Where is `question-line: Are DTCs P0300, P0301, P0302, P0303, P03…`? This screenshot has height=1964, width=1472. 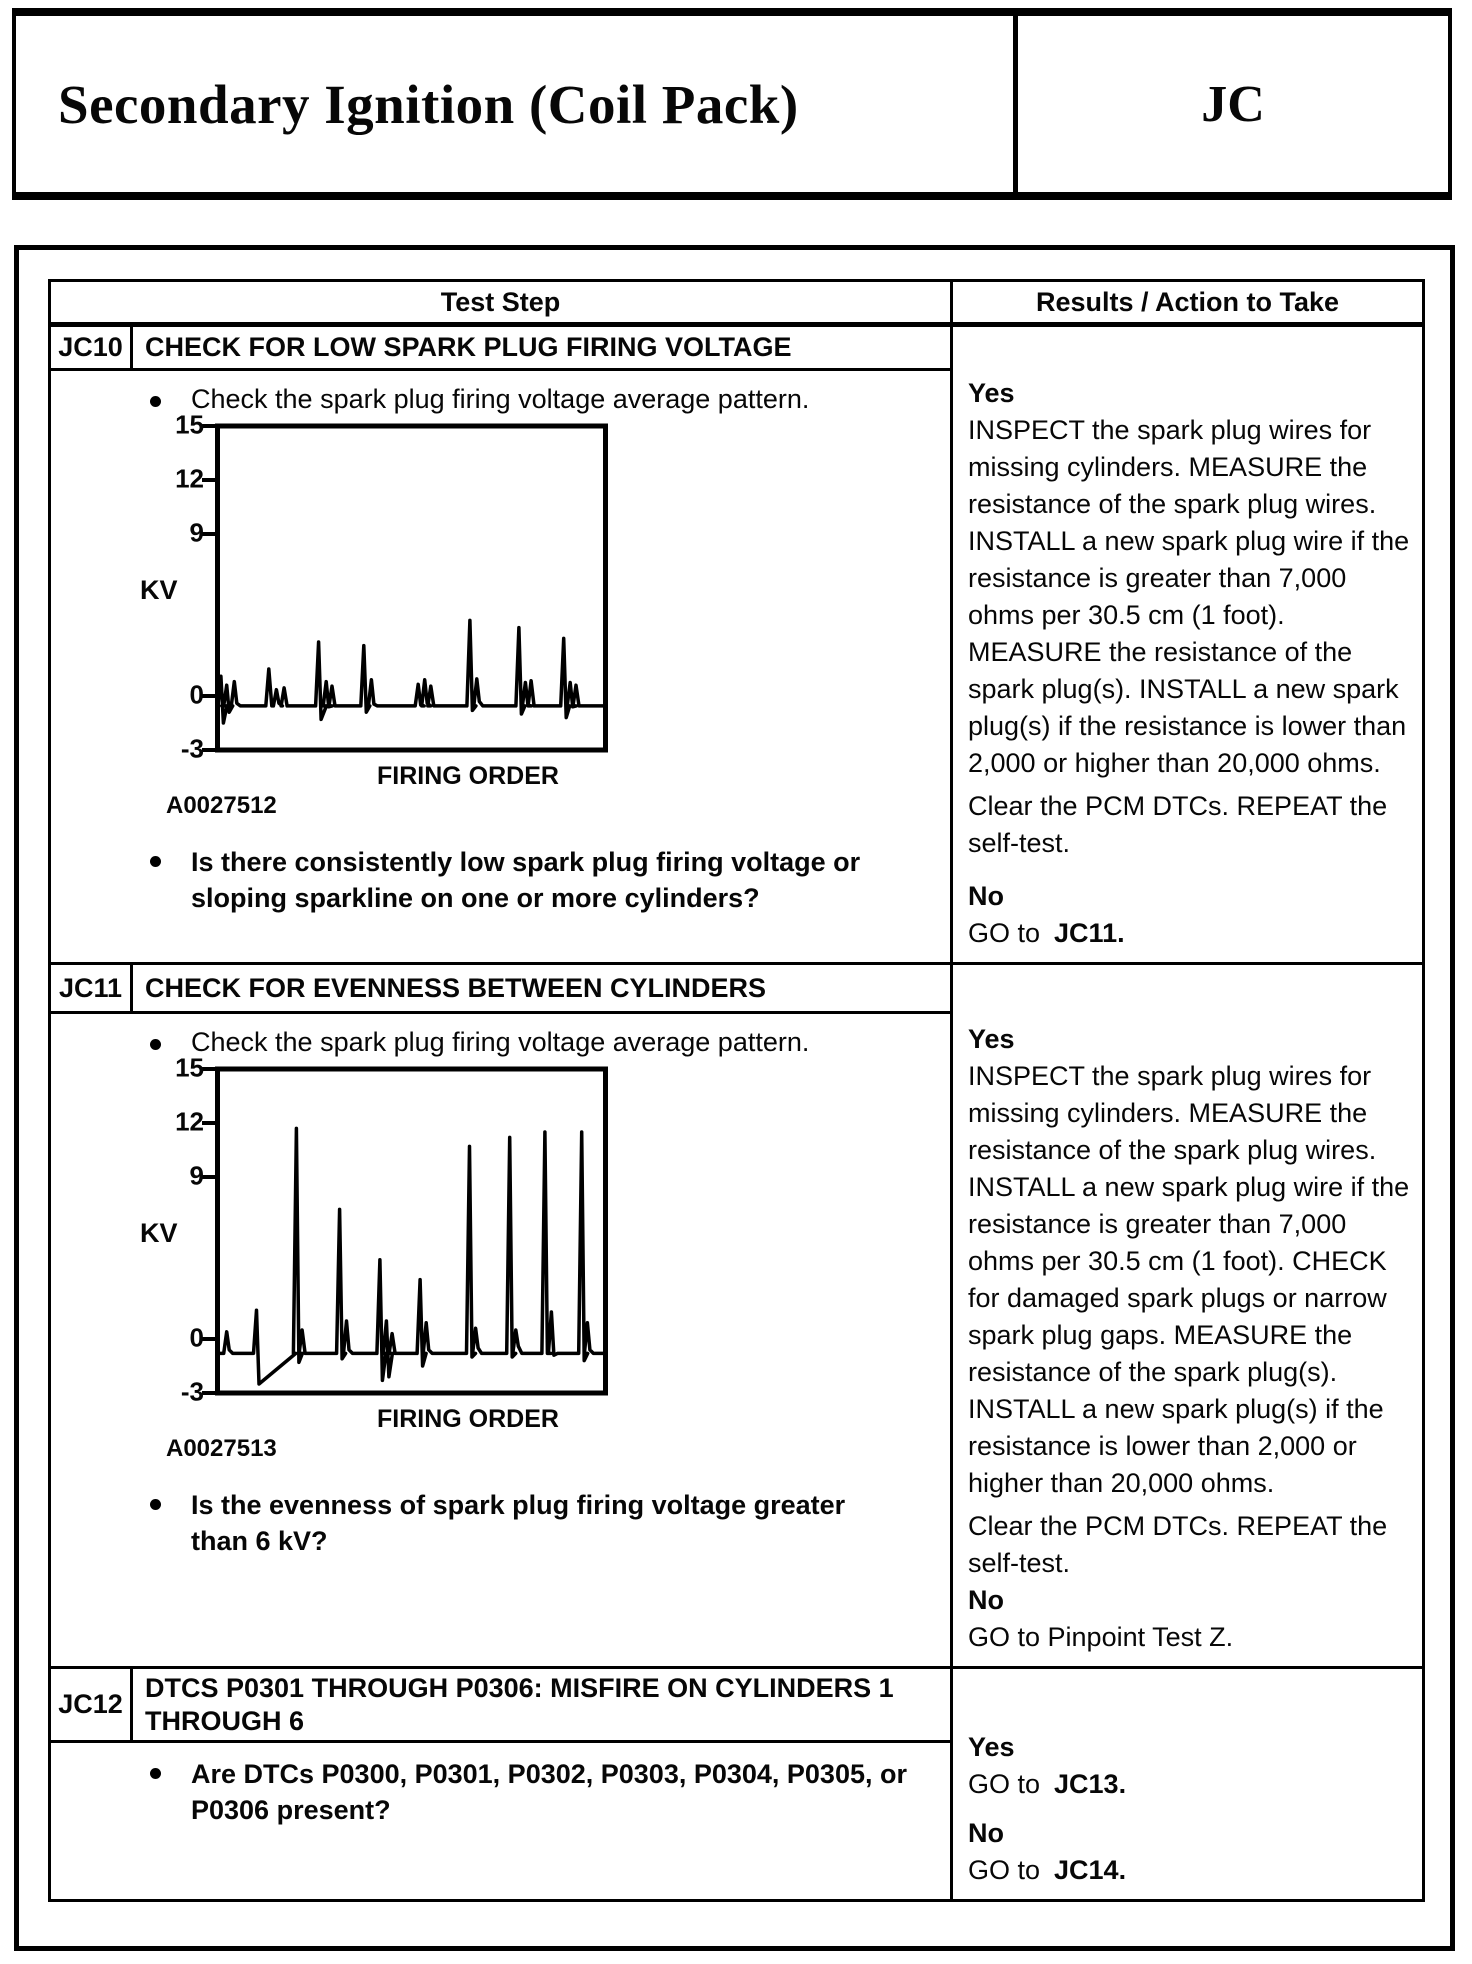
question-line: Are DTCs P0300, P0301, P0302, P0303, P03… is located at coordinates (540, 1792).